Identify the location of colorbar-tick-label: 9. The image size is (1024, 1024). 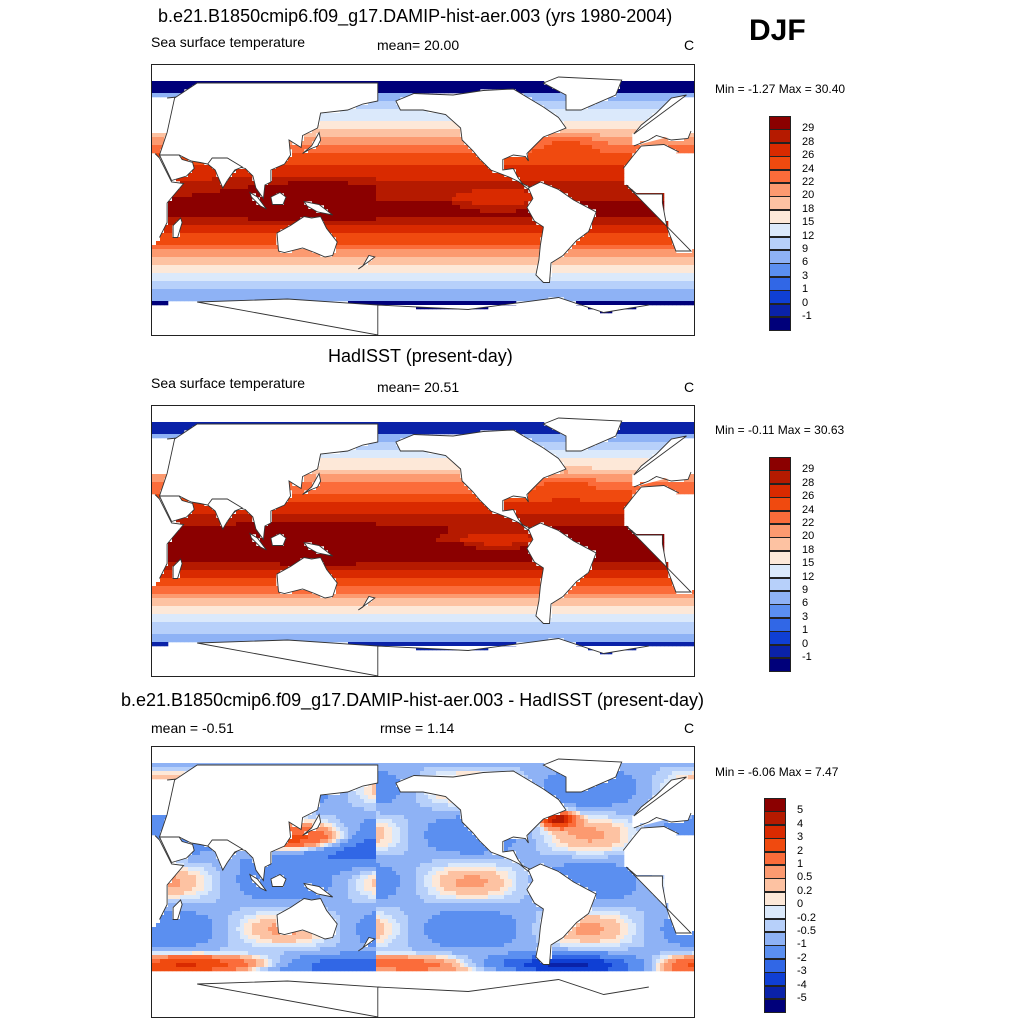
(805, 590).